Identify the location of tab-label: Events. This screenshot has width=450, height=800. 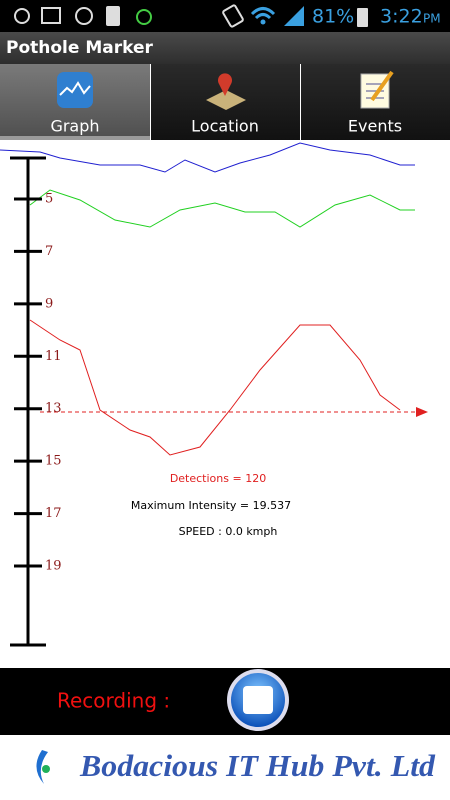
(375, 126).